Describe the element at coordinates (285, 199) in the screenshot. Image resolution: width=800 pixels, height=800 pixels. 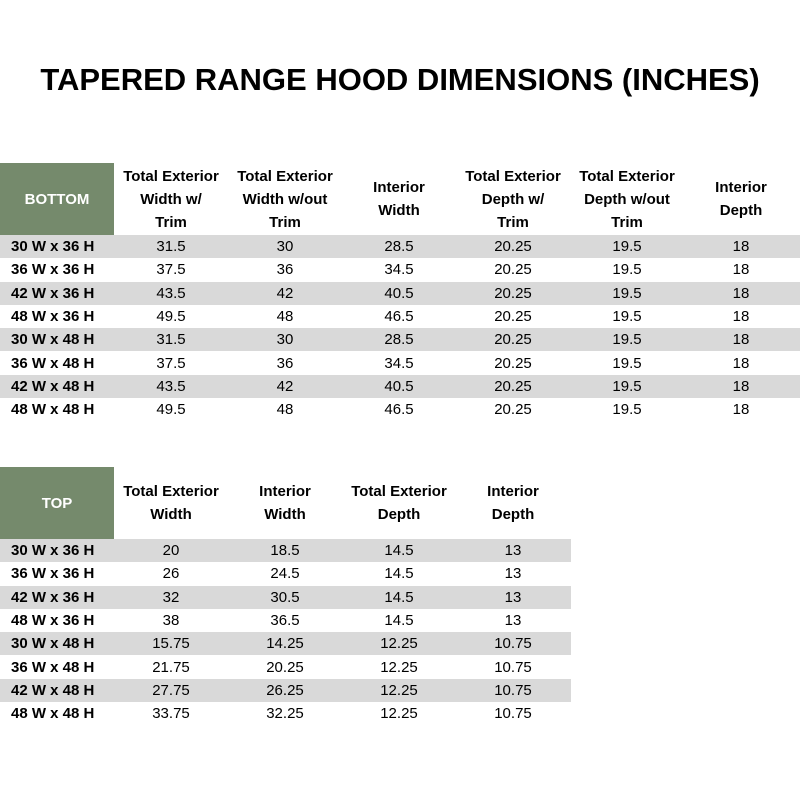
I see `header-line: Width w/out` at that location.